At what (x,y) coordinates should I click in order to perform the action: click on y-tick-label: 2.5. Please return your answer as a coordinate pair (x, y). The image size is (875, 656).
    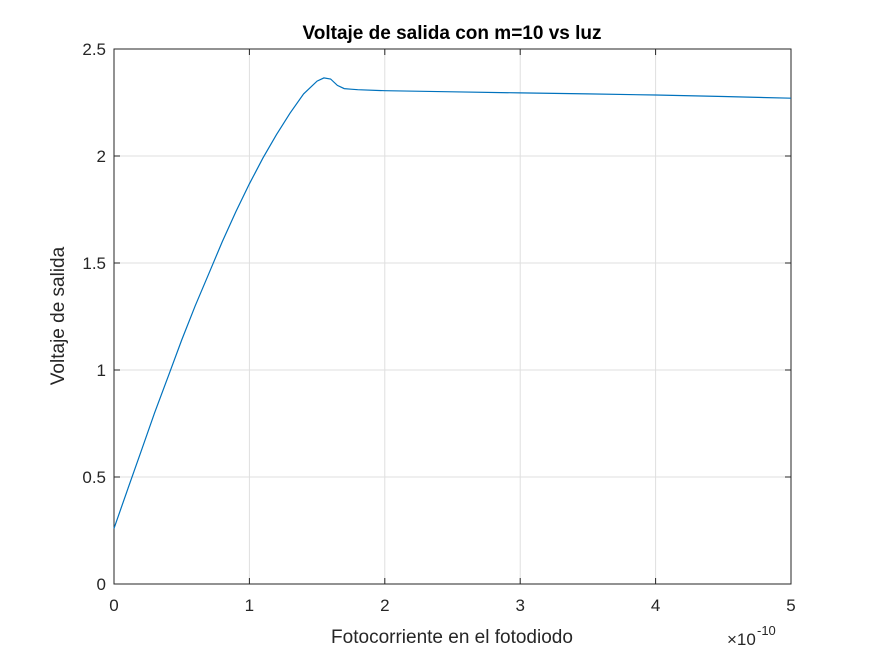
    Looking at the image, I should click on (94, 49).